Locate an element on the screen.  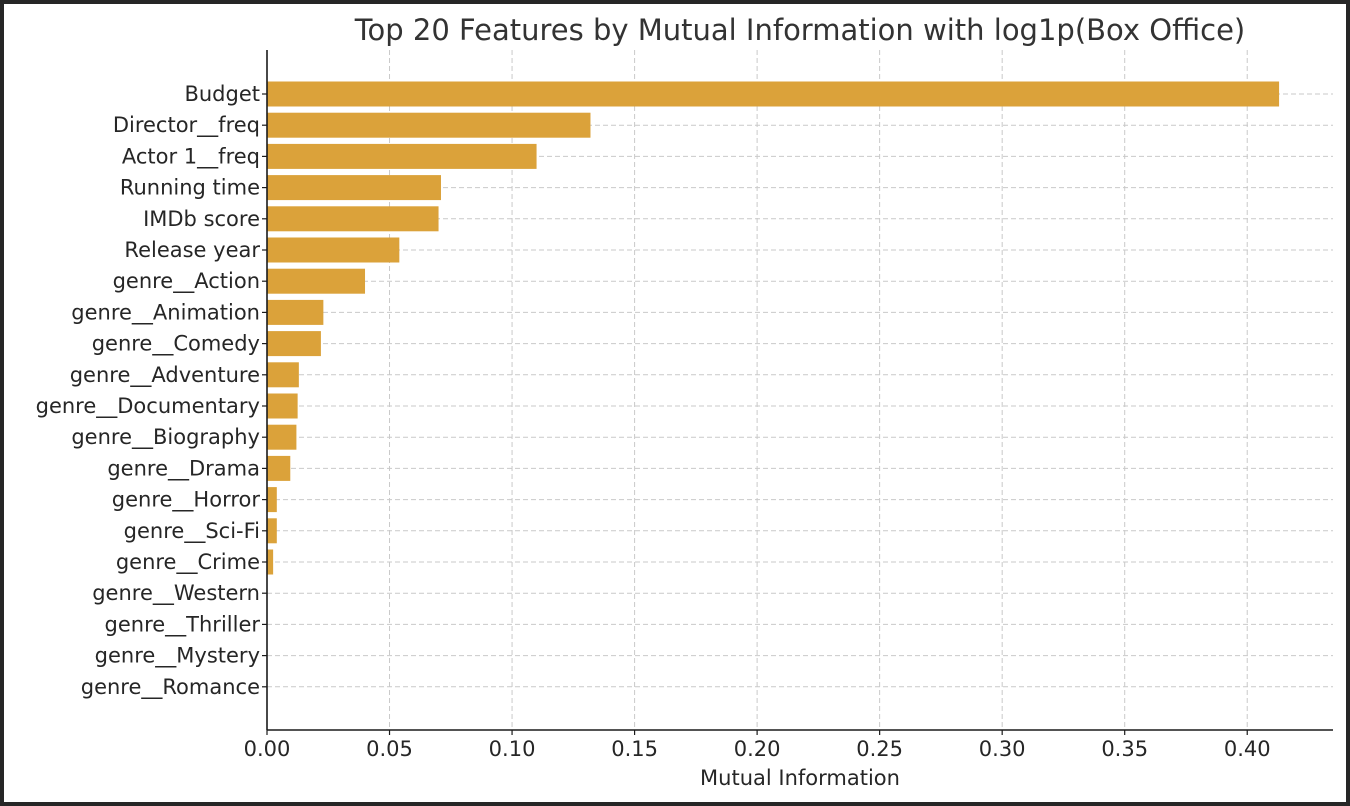
x-tick-label: 0.05 is located at coordinates (389, 749).